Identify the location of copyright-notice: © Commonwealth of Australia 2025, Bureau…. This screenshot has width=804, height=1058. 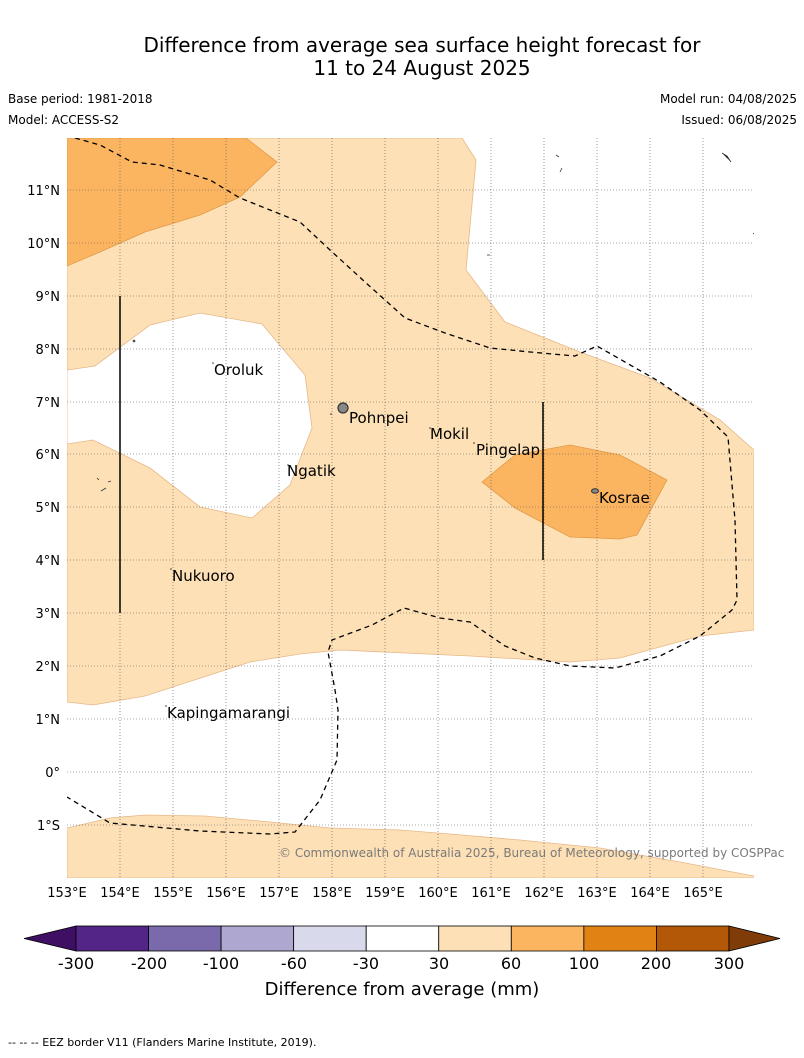
(531, 853).